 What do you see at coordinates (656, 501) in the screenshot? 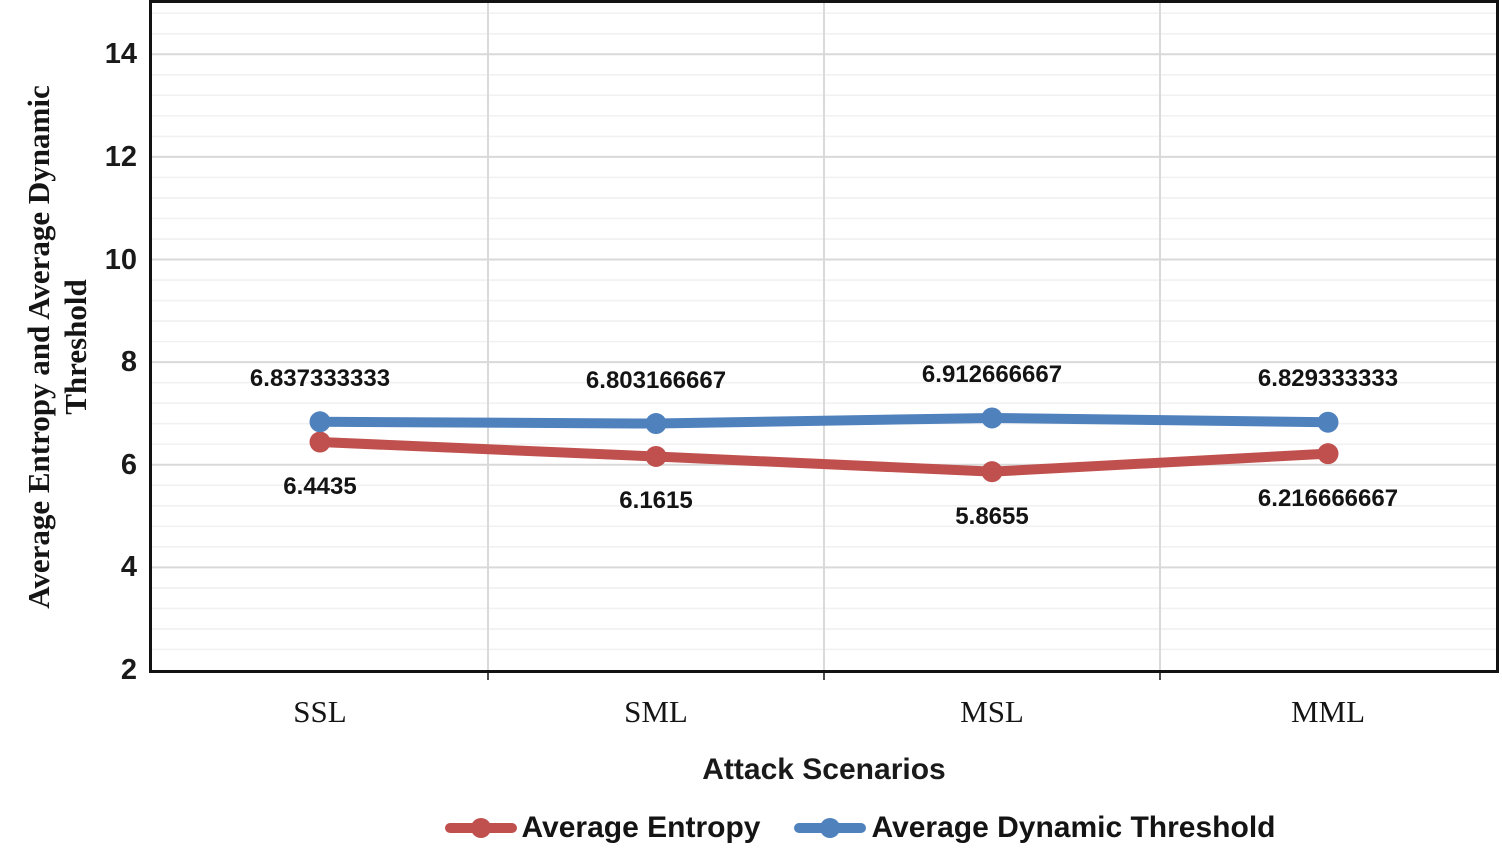
I see `data-label: 6.1615` at bounding box center [656, 501].